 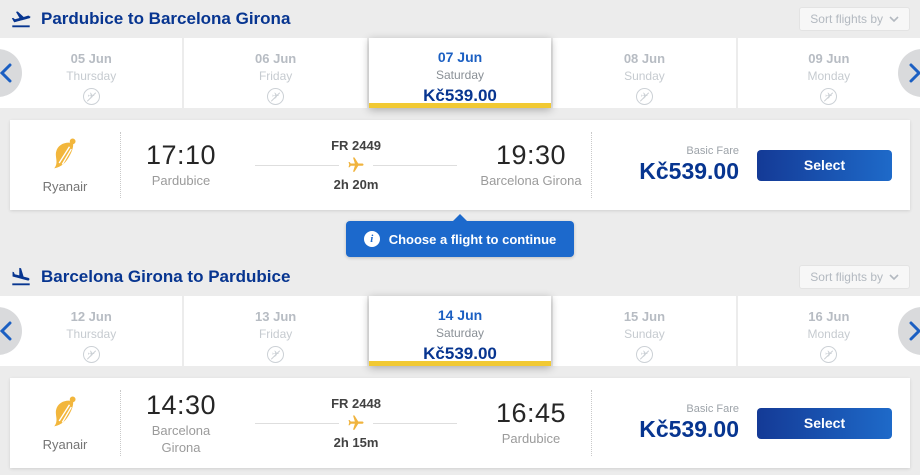 I want to click on date-label: 06 Jun, so click(x=276, y=58).